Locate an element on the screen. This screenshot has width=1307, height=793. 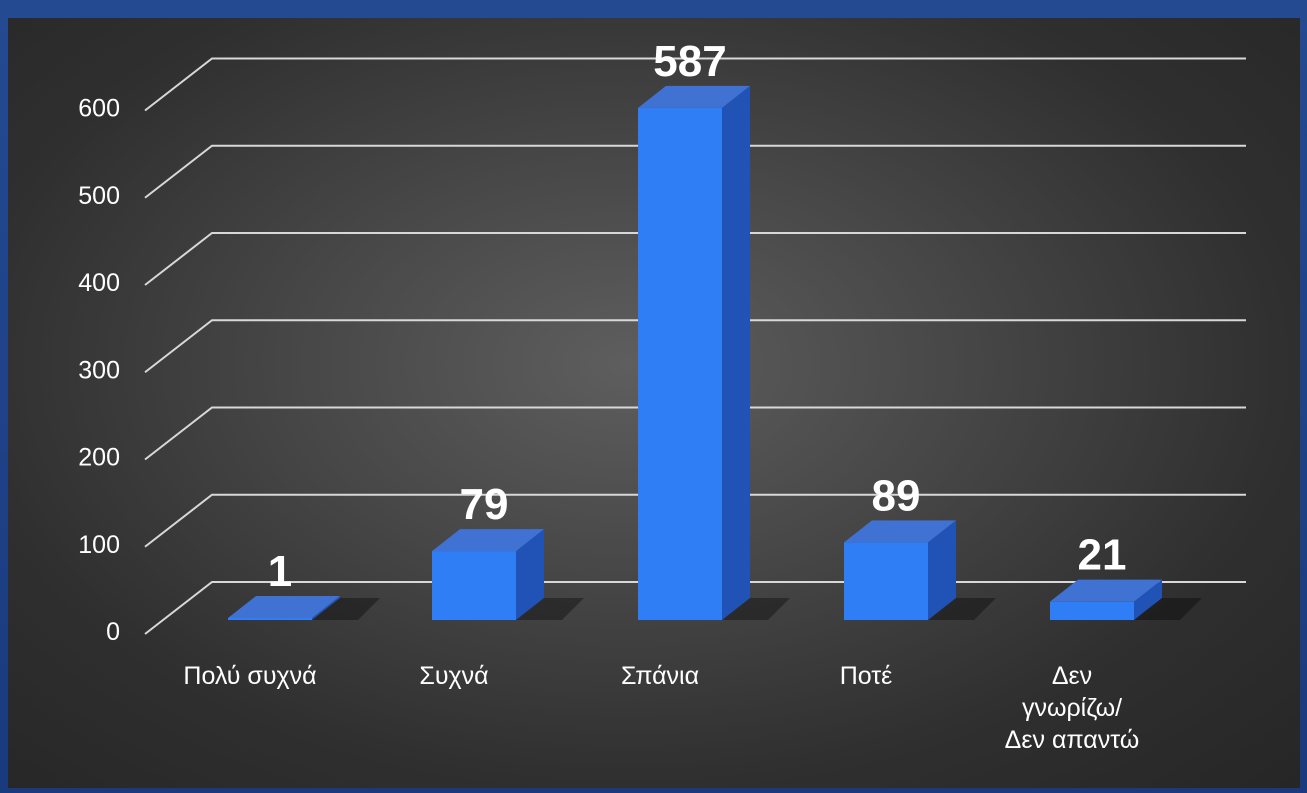
y-tick-label: 100 is located at coordinates (99, 545).